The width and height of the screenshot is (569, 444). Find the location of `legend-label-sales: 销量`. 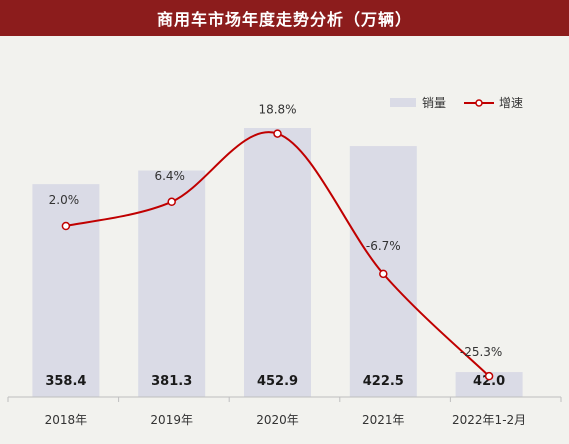

legend-label-sales: 销量 is located at coordinates (434, 103).